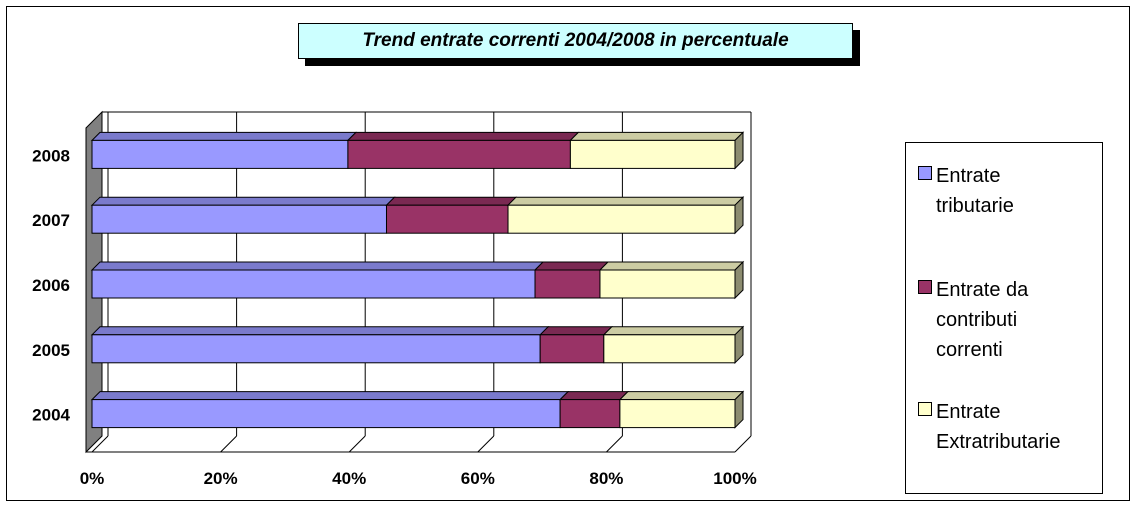  I want to click on y-category-label: 2008, so click(51, 155).